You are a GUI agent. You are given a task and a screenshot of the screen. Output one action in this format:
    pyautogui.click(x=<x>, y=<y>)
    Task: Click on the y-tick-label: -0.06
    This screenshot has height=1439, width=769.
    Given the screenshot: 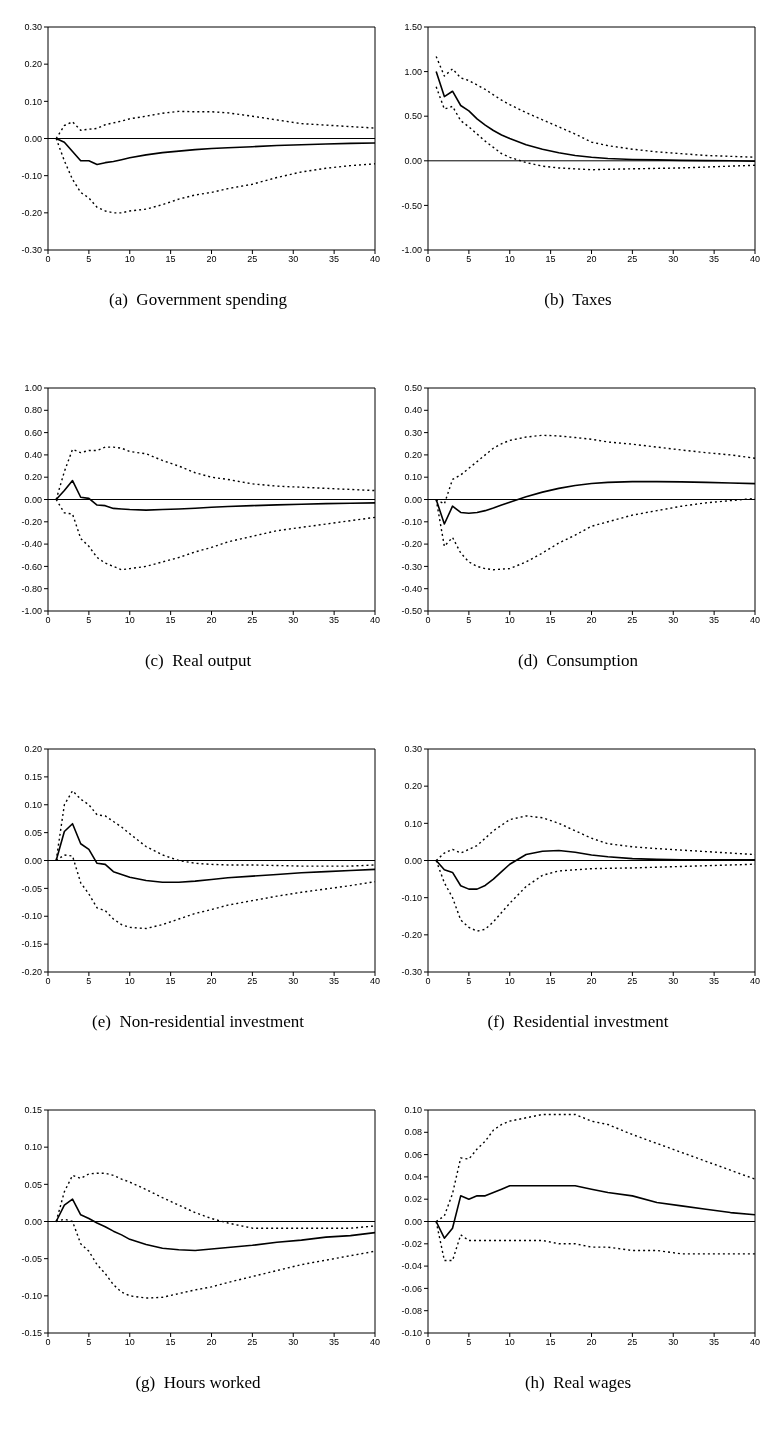 What is the action you would take?
    pyautogui.click(x=411, y=1288)
    